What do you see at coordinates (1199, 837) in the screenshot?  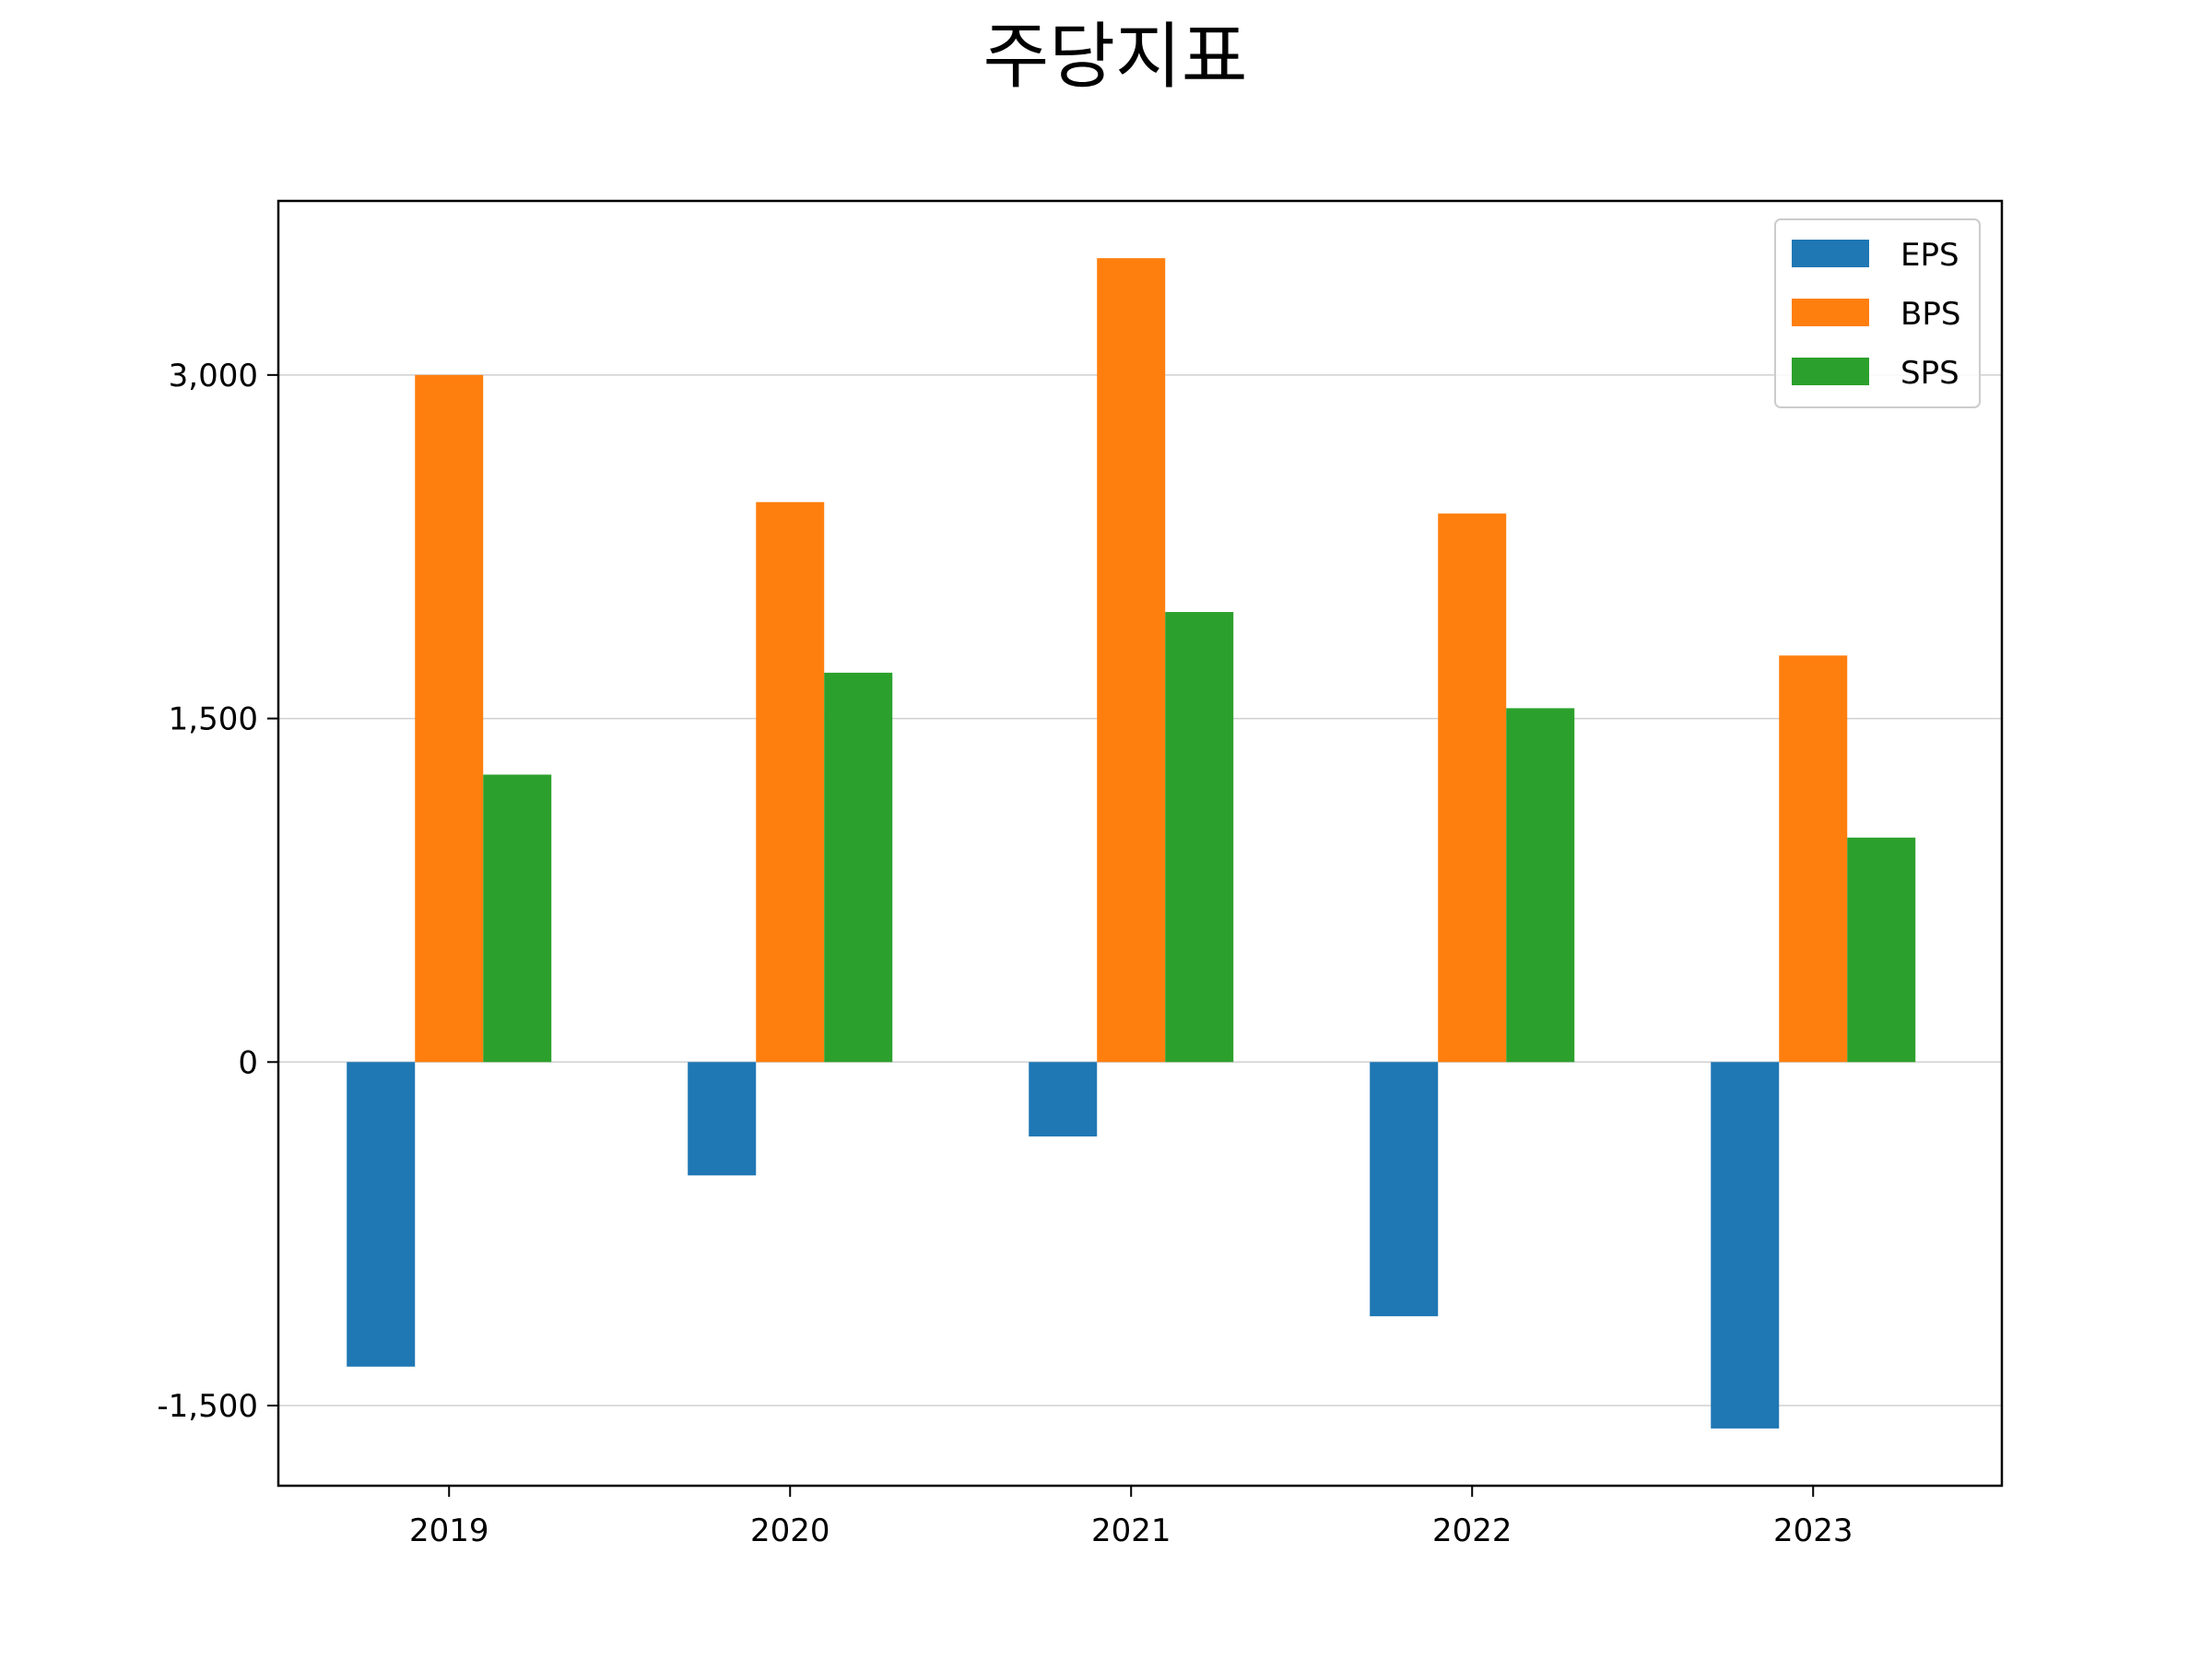 I see `bar-sps-2021` at bounding box center [1199, 837].